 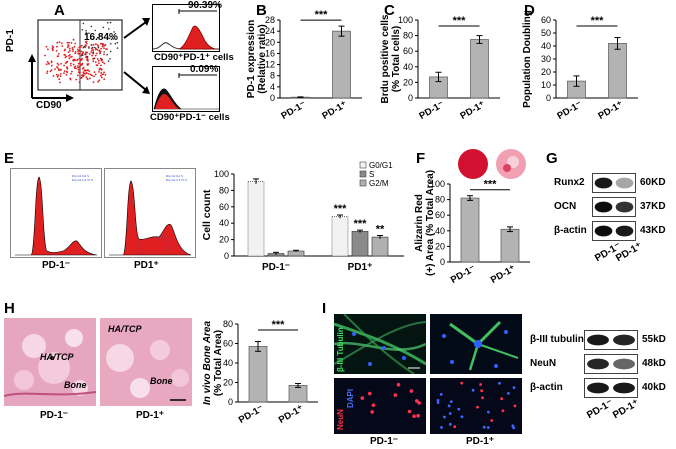 I want to click on blot-protein-label: β-III tubulin, so click(x=557, y=339).